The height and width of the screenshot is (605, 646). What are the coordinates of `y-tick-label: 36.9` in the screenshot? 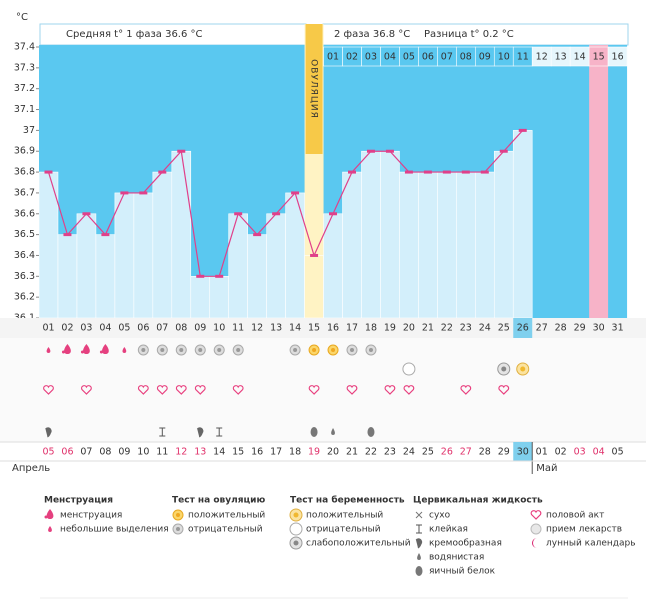 It's located at (24, 151).